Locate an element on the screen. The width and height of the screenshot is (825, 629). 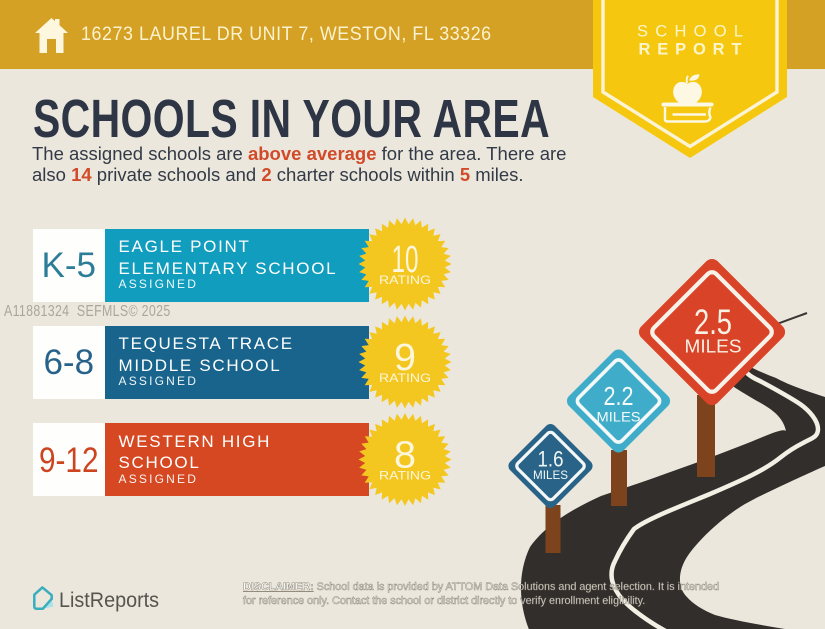
svg-text: 1.6 is located at coordinates (551, 459).